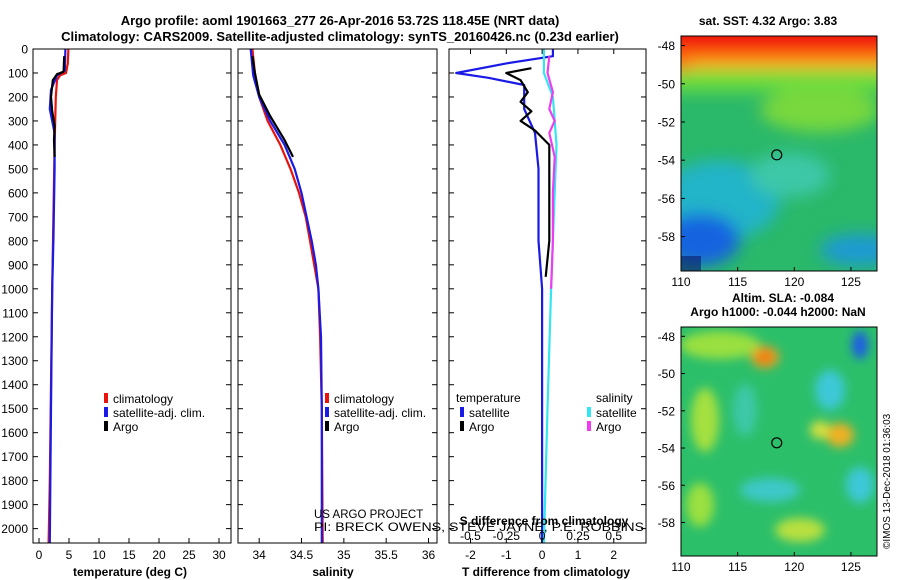  What do you see at coordinates (14, 337) in the screenshot?
I see `depth-tick-label: 1200` at bounding box center [14, 337].